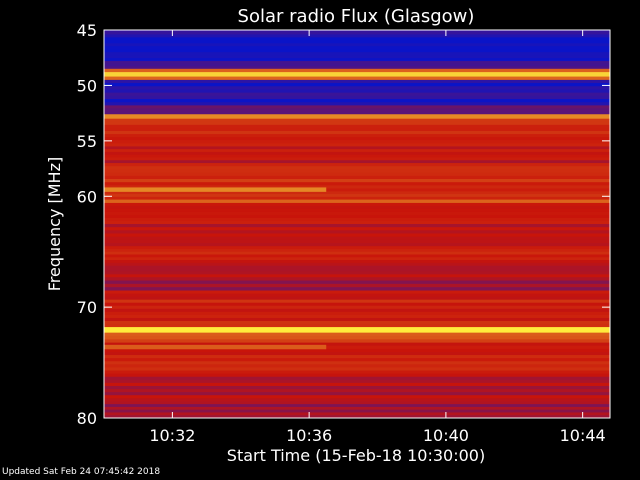 The image size is (640, 480). What do you see at coordinates (87, 418) in the screenshot?
I see `y-tick-label: 80` at bounding box center [87, 418].